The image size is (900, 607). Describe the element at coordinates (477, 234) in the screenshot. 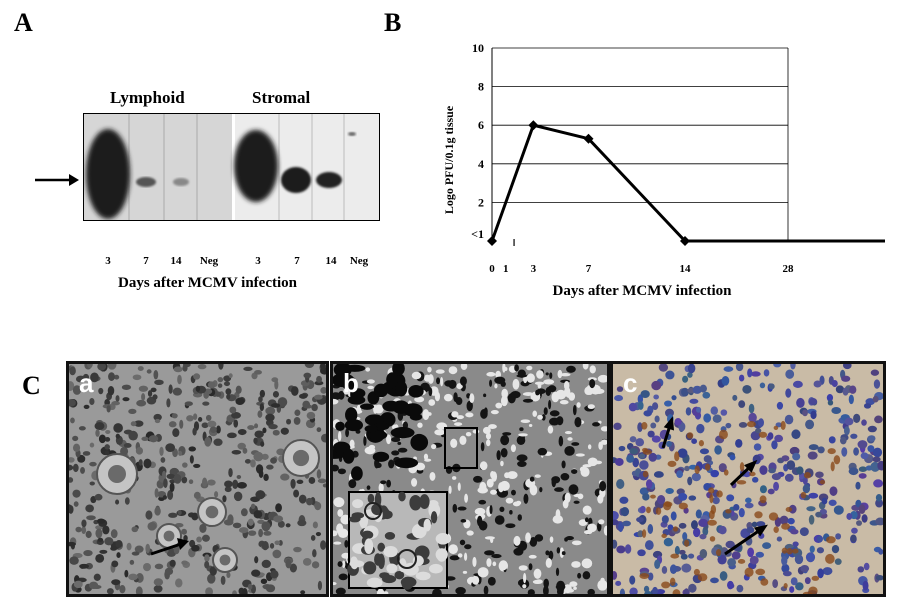

I see `y-tick-label: <1` at that location.